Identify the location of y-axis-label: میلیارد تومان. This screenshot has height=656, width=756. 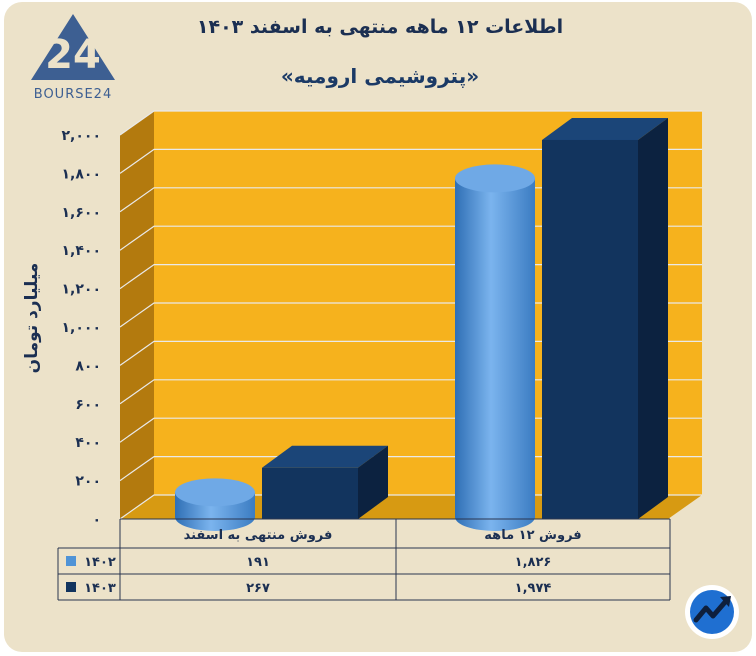
(32, 318).